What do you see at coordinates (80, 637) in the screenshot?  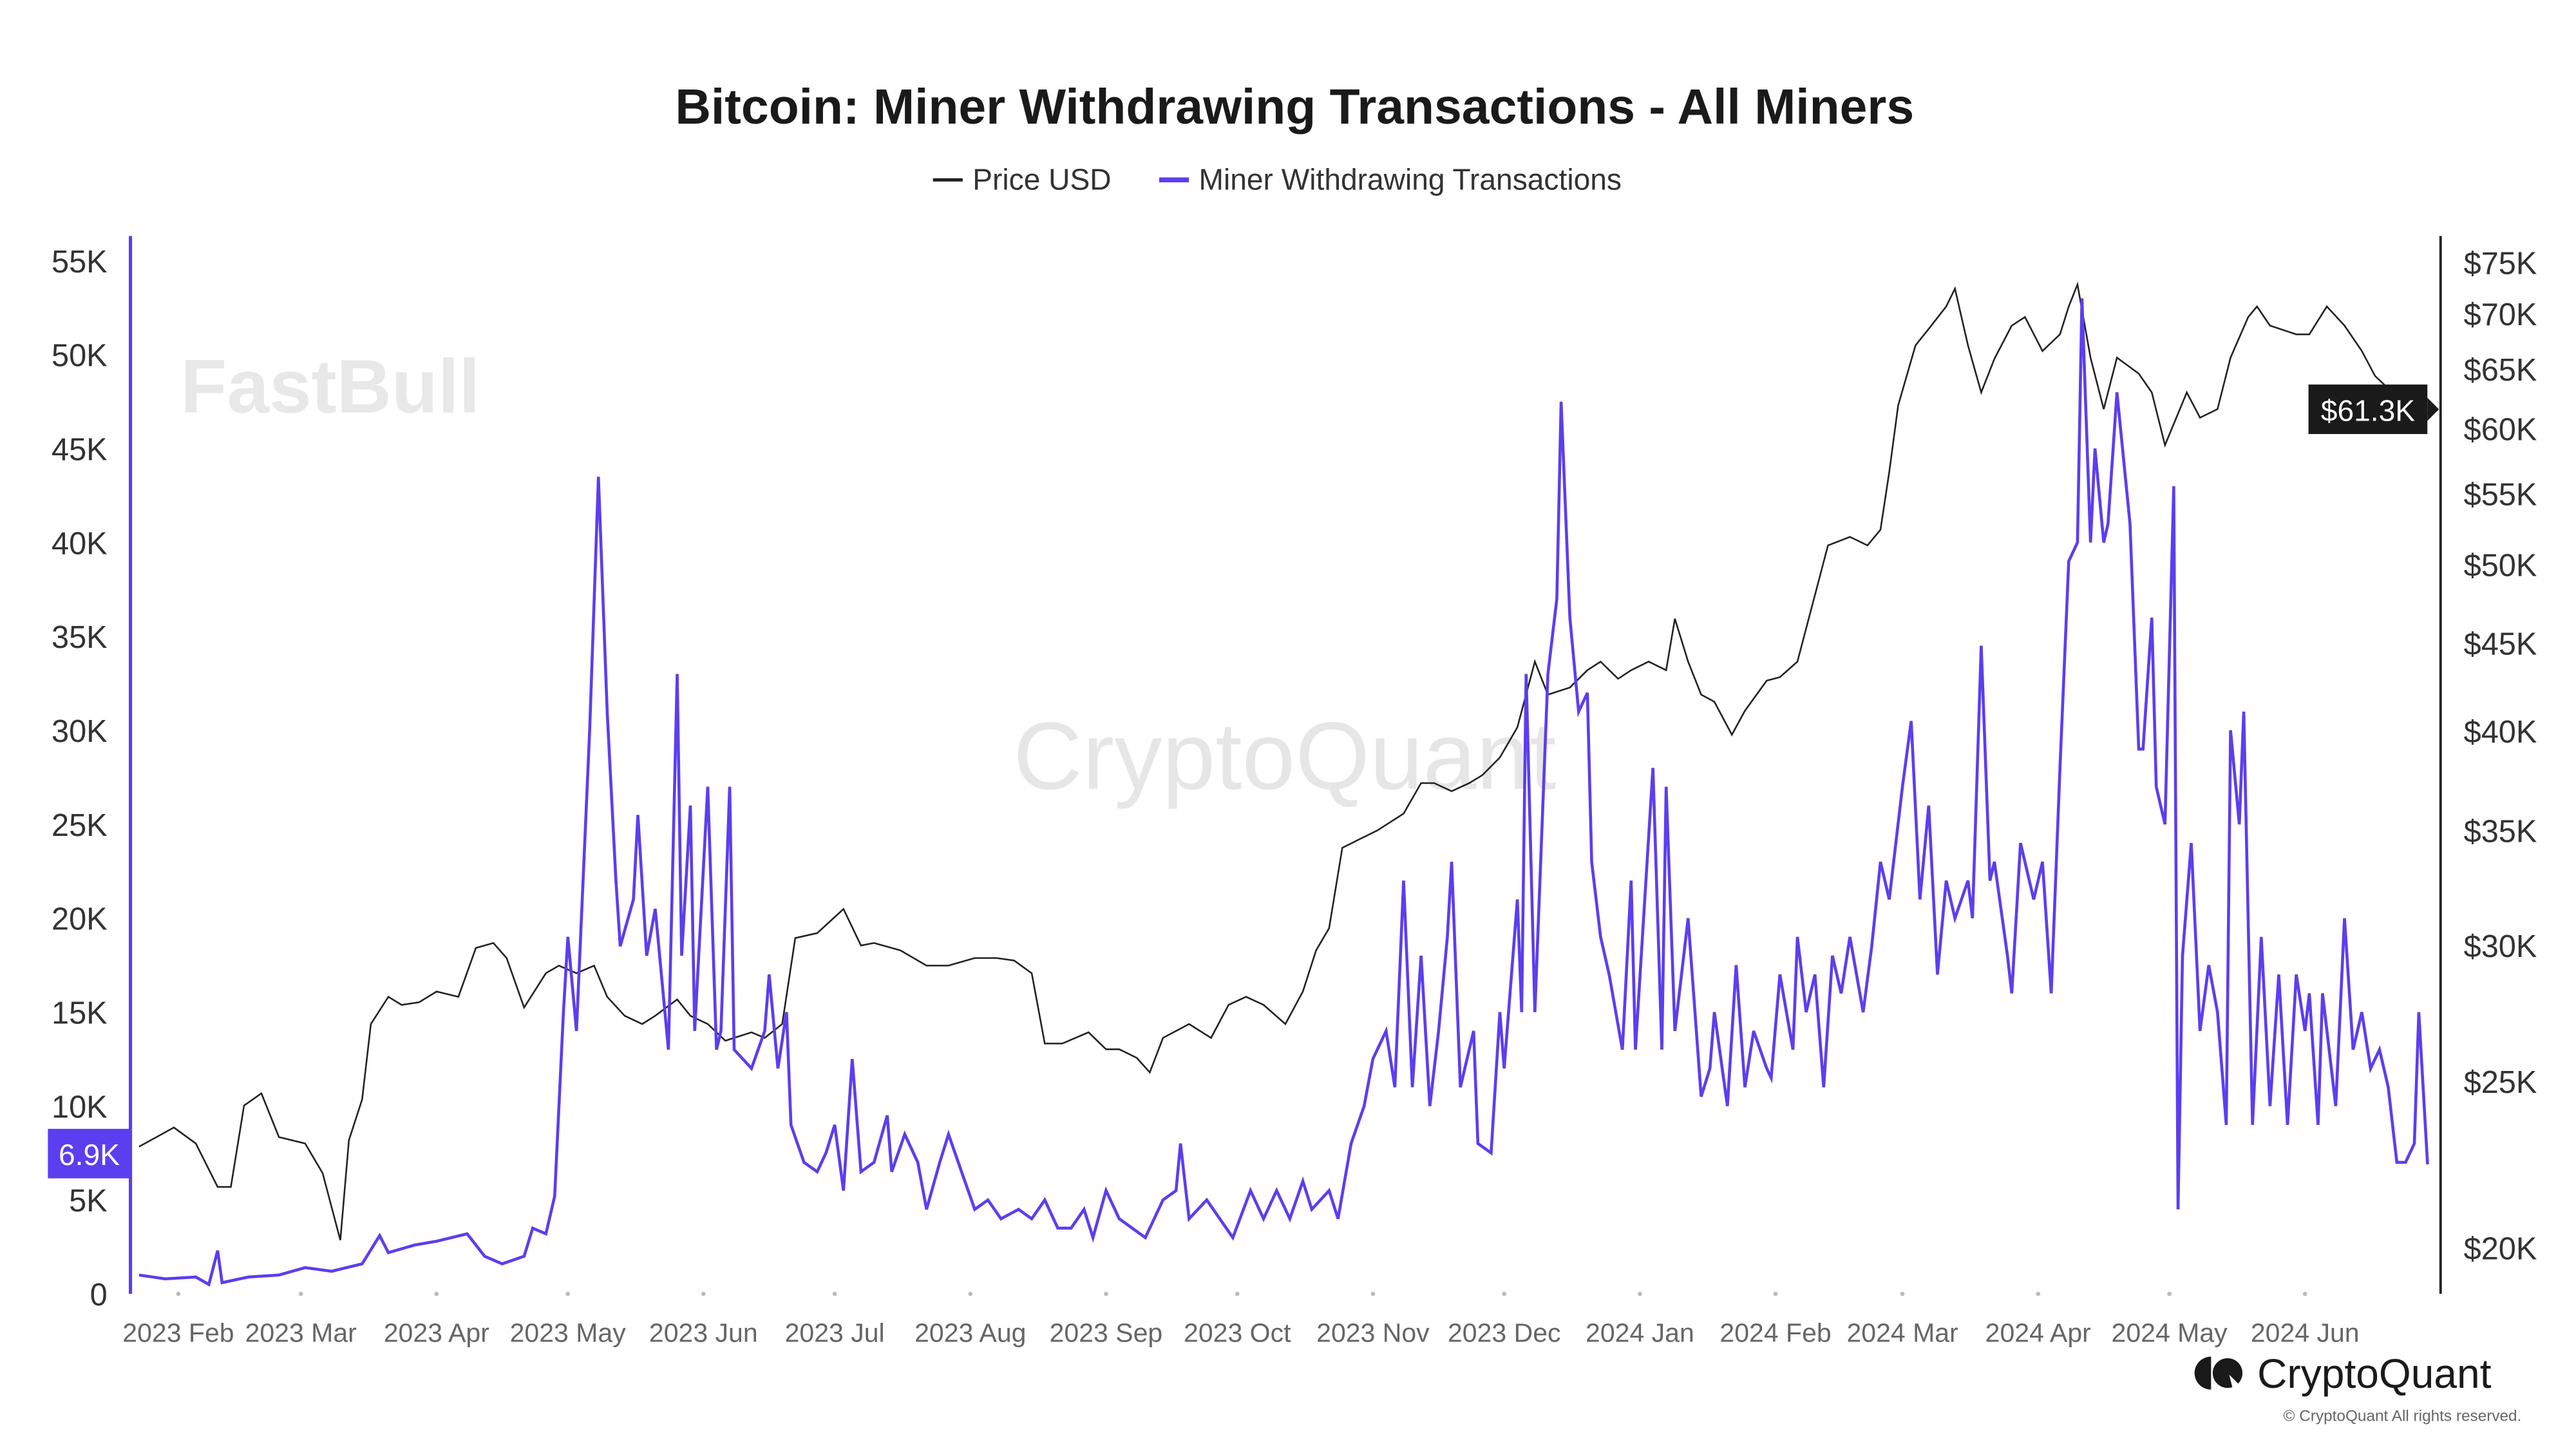 I see `left-tick-label: 35K` at bounding box center [80, 637].